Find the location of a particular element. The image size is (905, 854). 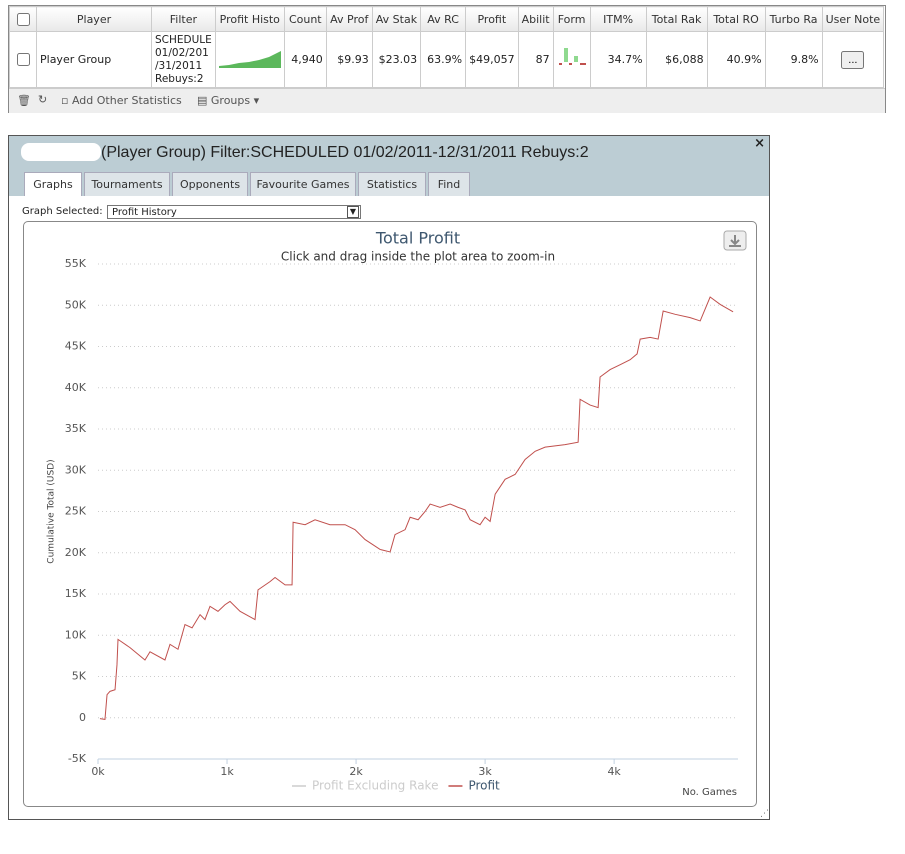

cell: 40.9% is located at coordinates (736, 59).